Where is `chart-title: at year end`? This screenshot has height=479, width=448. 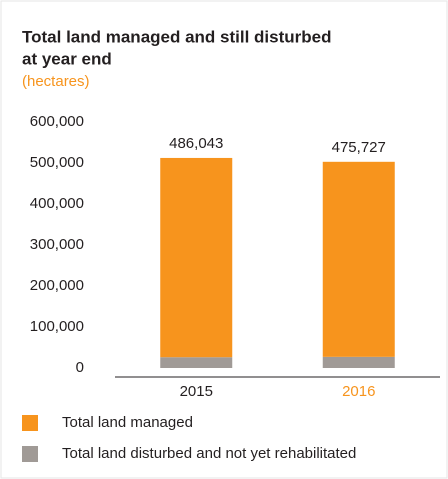 chart-title: at year end is located at coordinates (67, 58).